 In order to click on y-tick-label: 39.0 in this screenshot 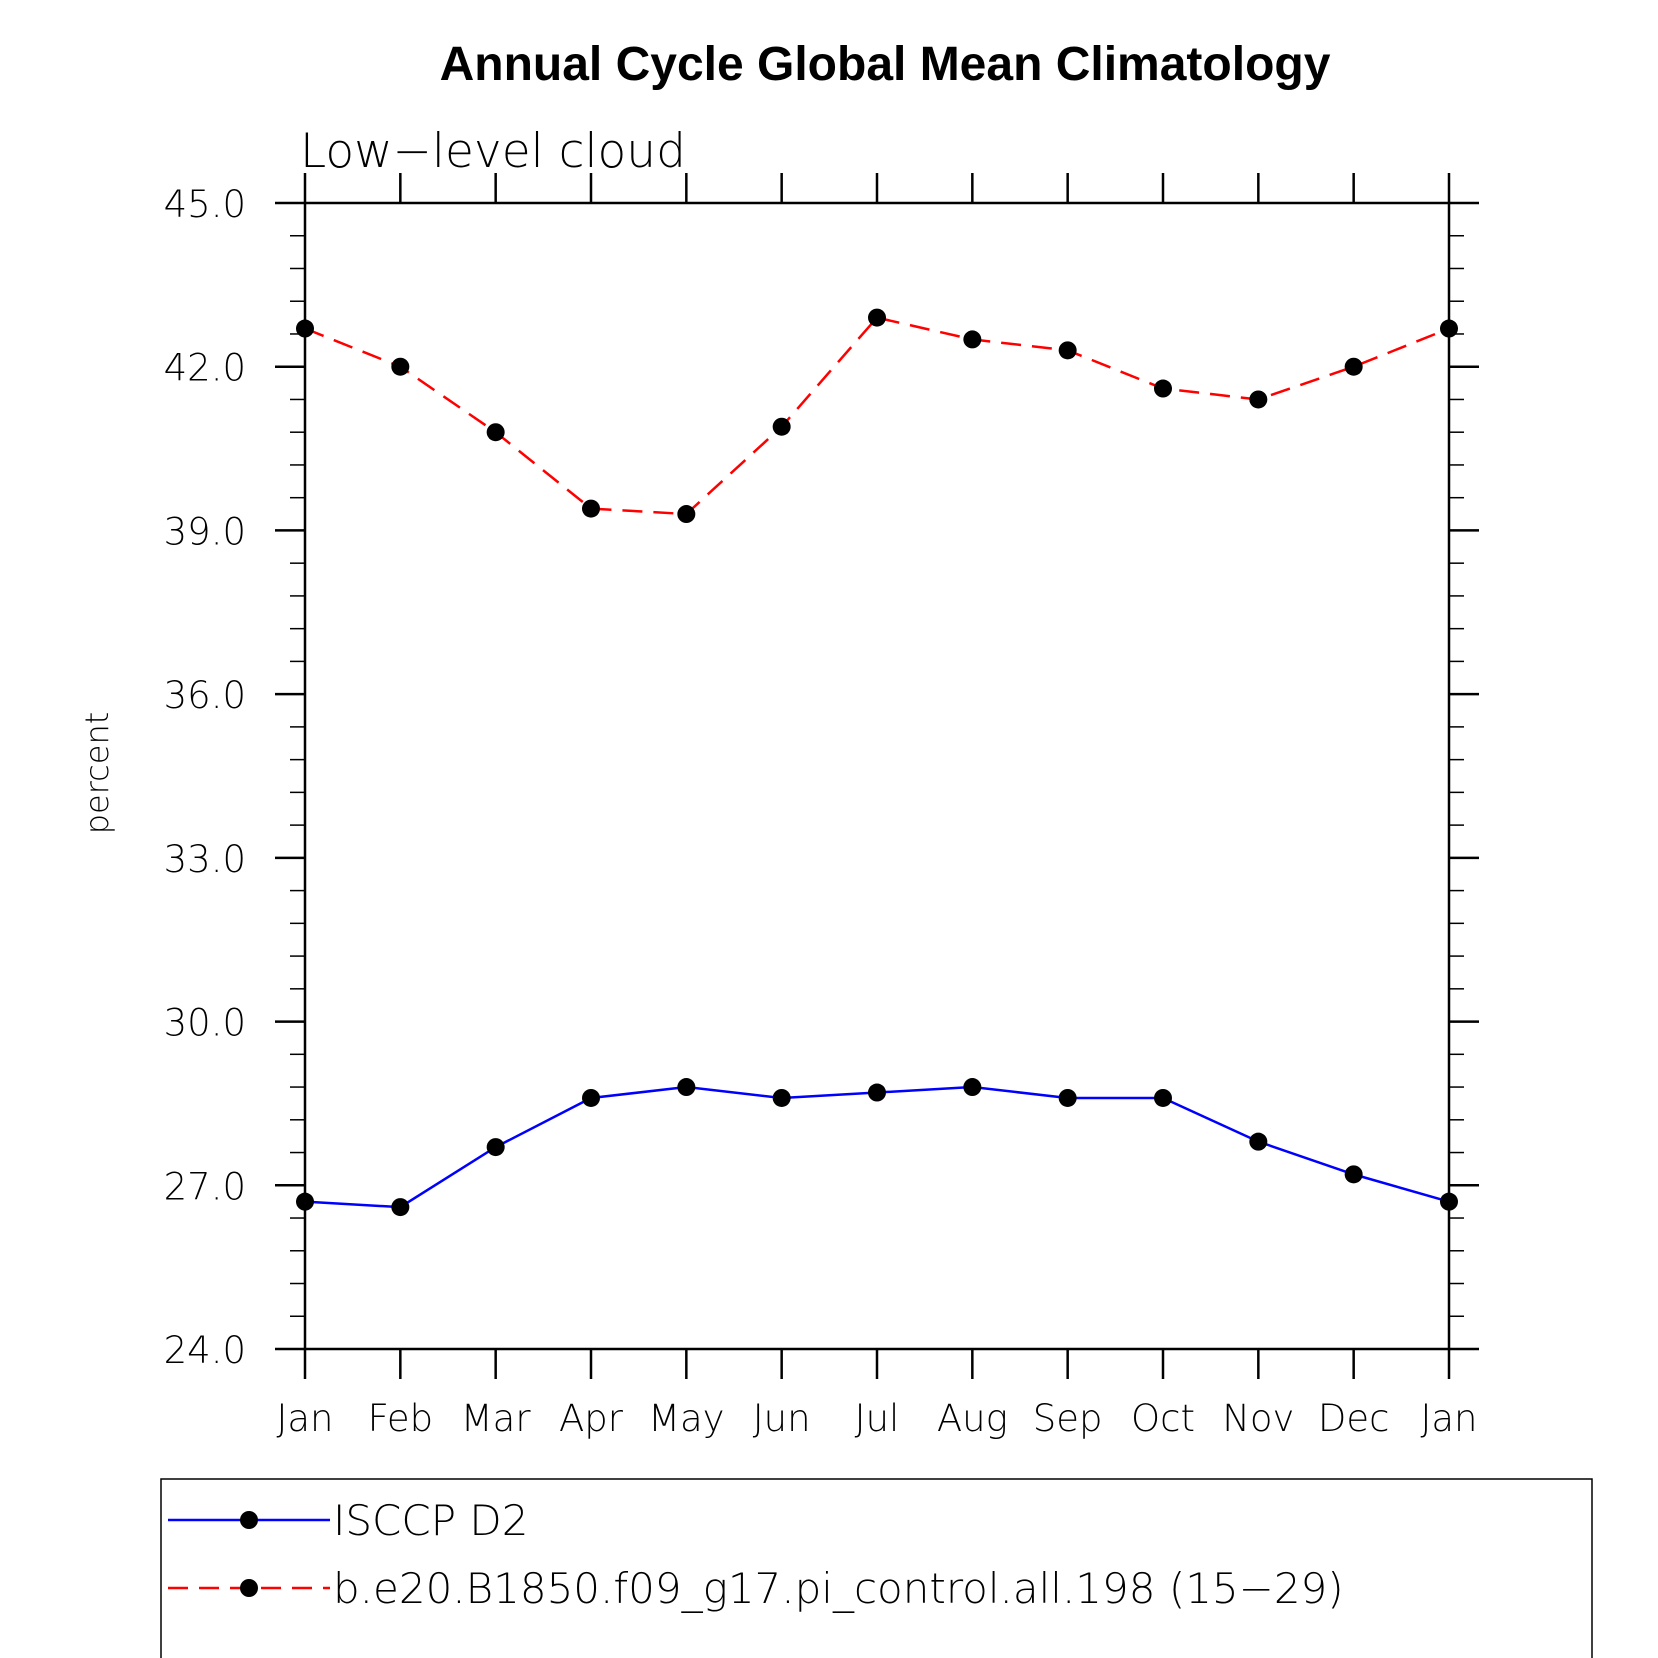, I will do `click(205, 531)`.